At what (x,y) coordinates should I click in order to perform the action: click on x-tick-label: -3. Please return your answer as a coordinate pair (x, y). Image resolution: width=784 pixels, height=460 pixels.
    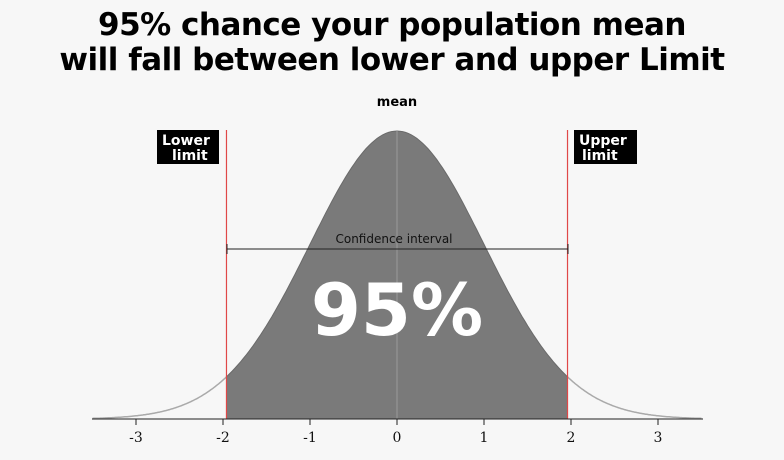
    Looking at the image, I should click on (136, 438).